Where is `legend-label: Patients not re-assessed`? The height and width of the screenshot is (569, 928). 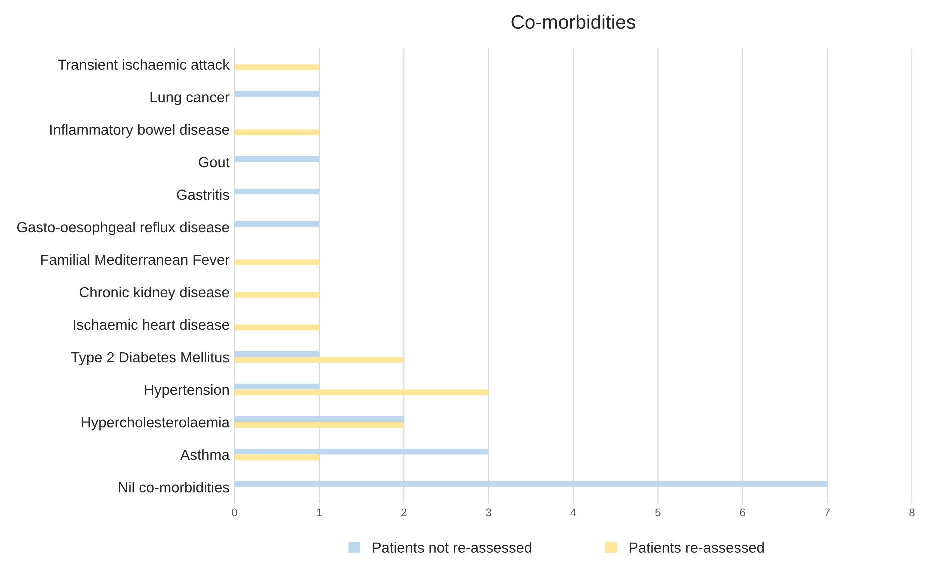
legend-label: Patients not re-assessed is located at coordinates (452, 547).